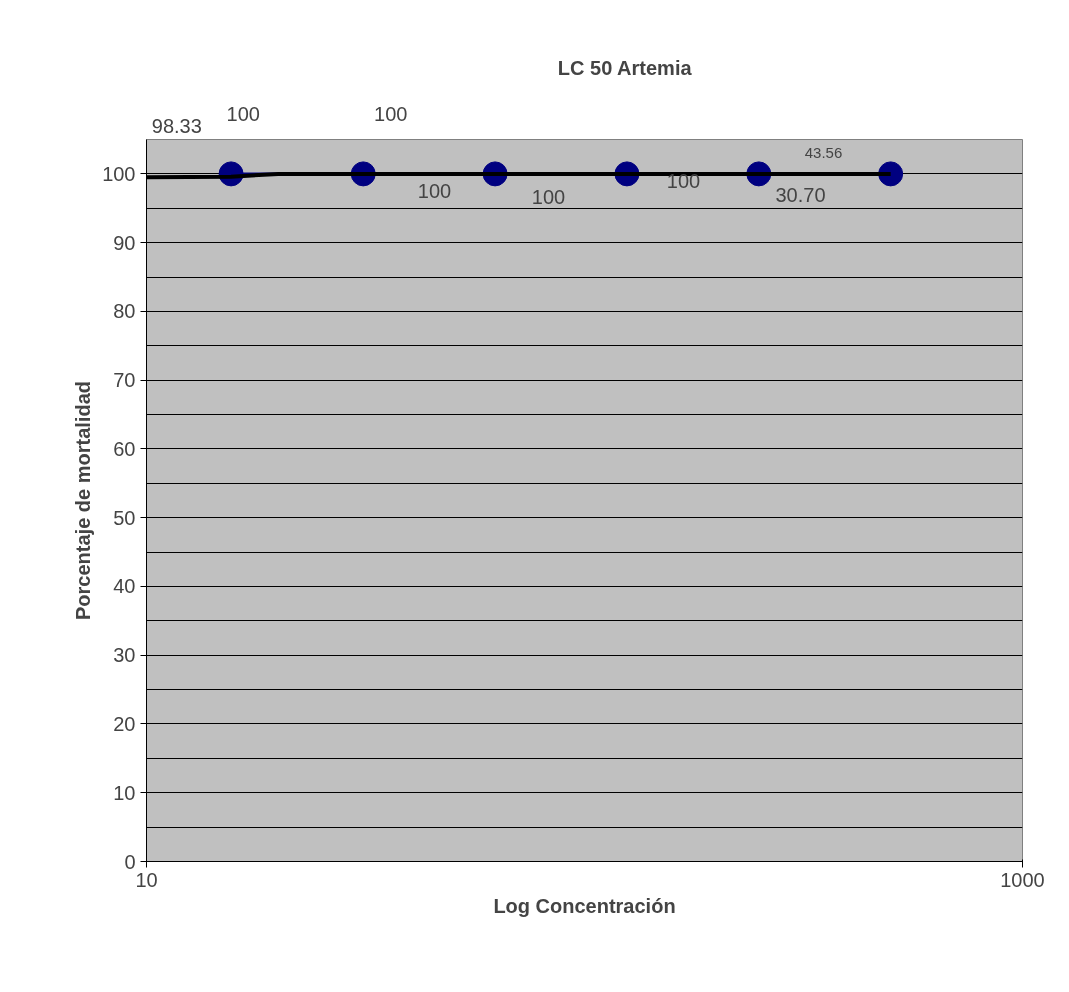 The height and width of the screenshot is (992, 1069). I want to click on y-tick-label: 10, so click(124, 792).